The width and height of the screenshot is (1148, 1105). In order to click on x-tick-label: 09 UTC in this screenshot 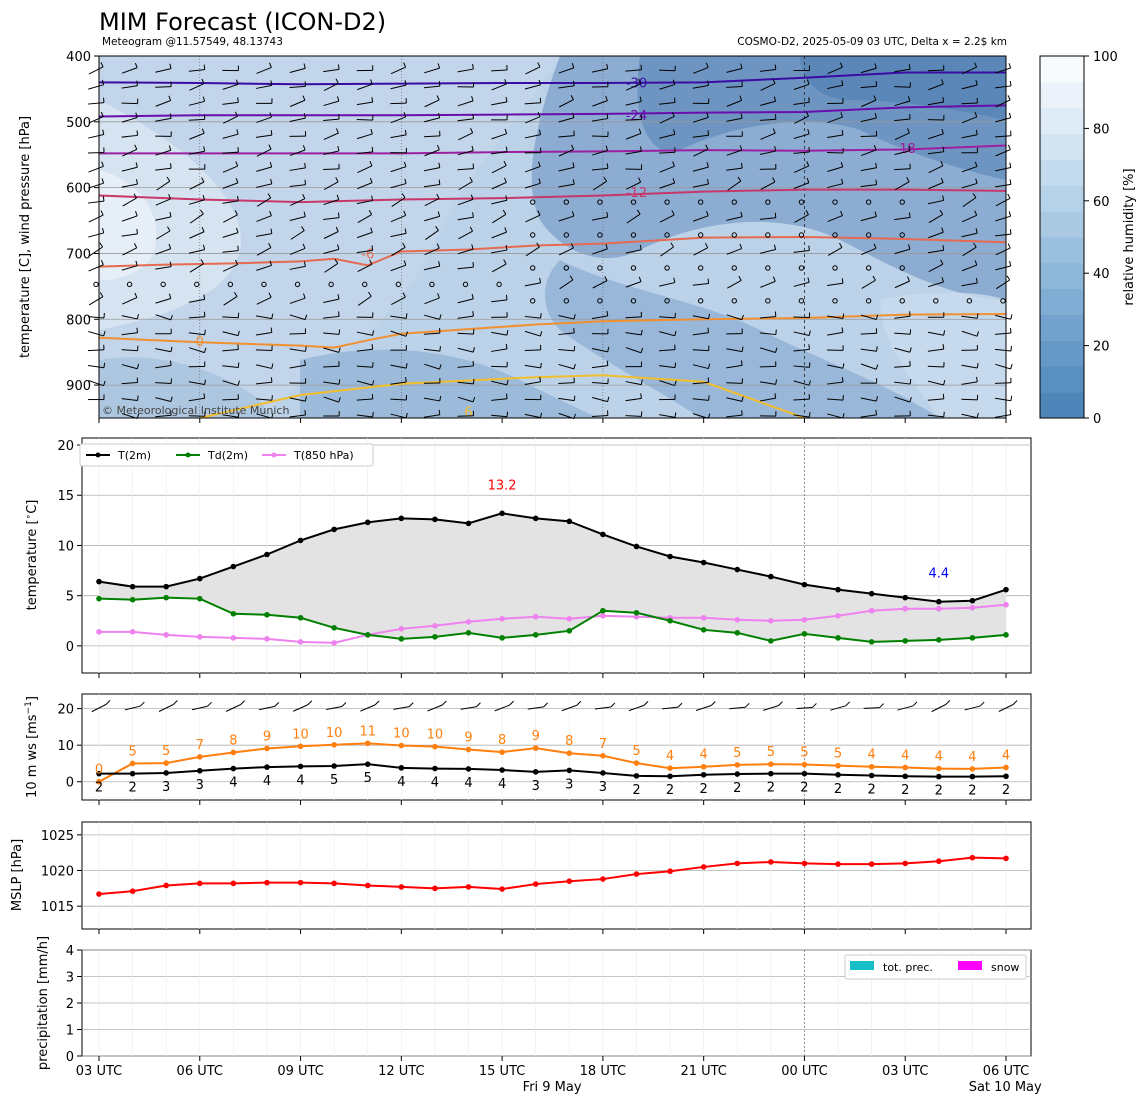, I will do `click(300, 1071)`.